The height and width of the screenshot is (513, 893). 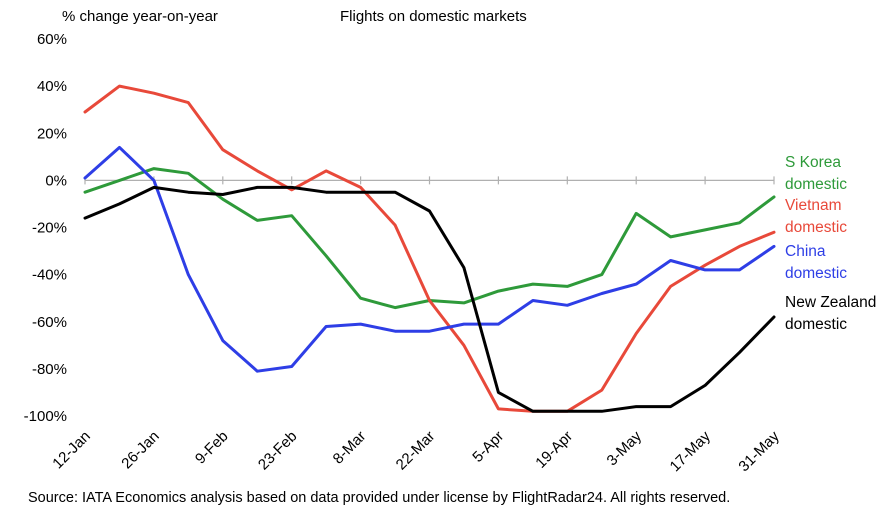 I want to click on chart-title: Flights on domestic markets, so click(x=433, y=16).